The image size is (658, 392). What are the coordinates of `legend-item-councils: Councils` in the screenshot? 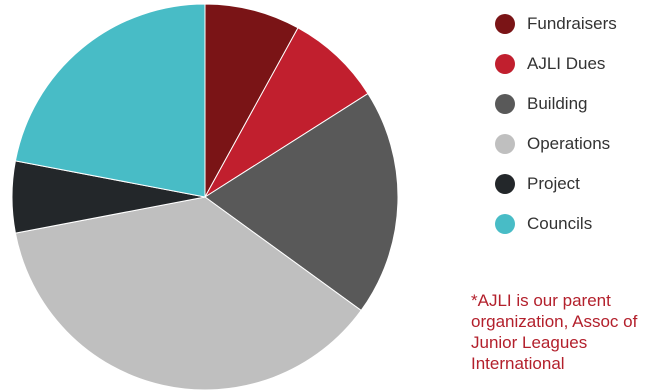 It's located at (556, 224).